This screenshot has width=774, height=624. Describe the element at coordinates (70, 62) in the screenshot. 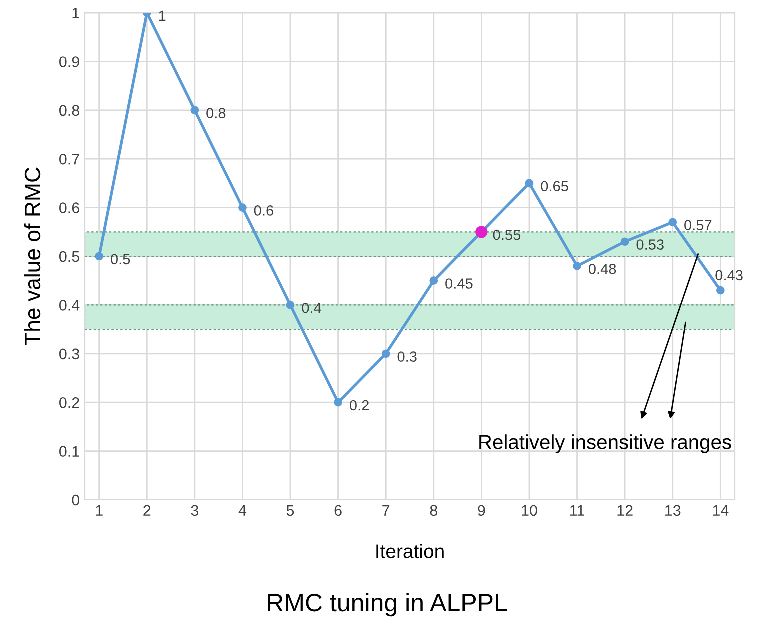

I see `y-tick-label: 0.9` at that location.